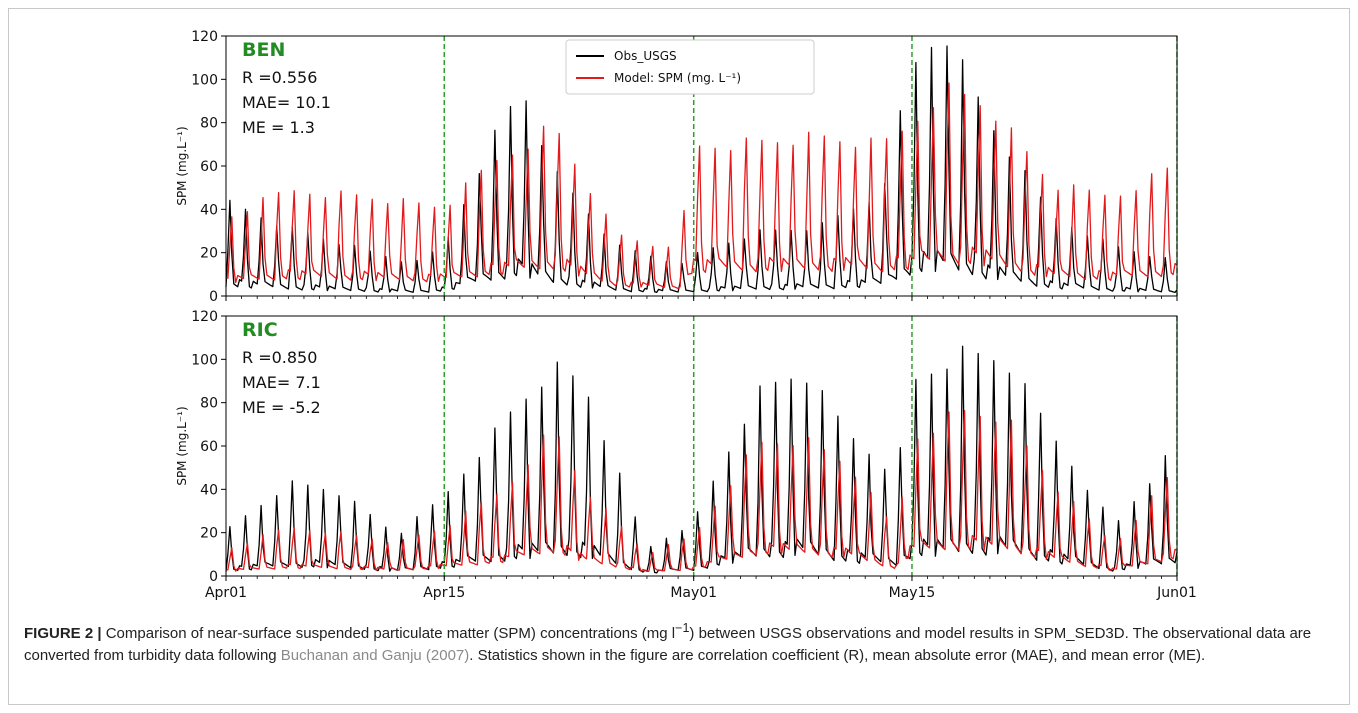 The width and height of the screenshot is (1358, 713). Describe the element at coordinates (645, 56) in the screenshot. I see `legend-label: Obs_USGS` at that location.